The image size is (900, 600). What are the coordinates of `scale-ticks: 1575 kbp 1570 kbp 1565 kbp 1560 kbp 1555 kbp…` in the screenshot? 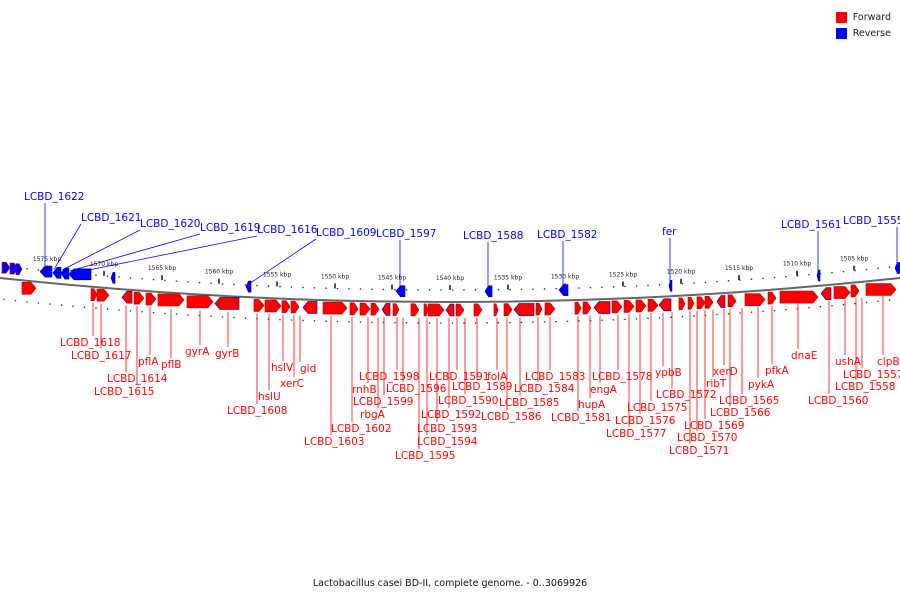 It's located at (450, 273).